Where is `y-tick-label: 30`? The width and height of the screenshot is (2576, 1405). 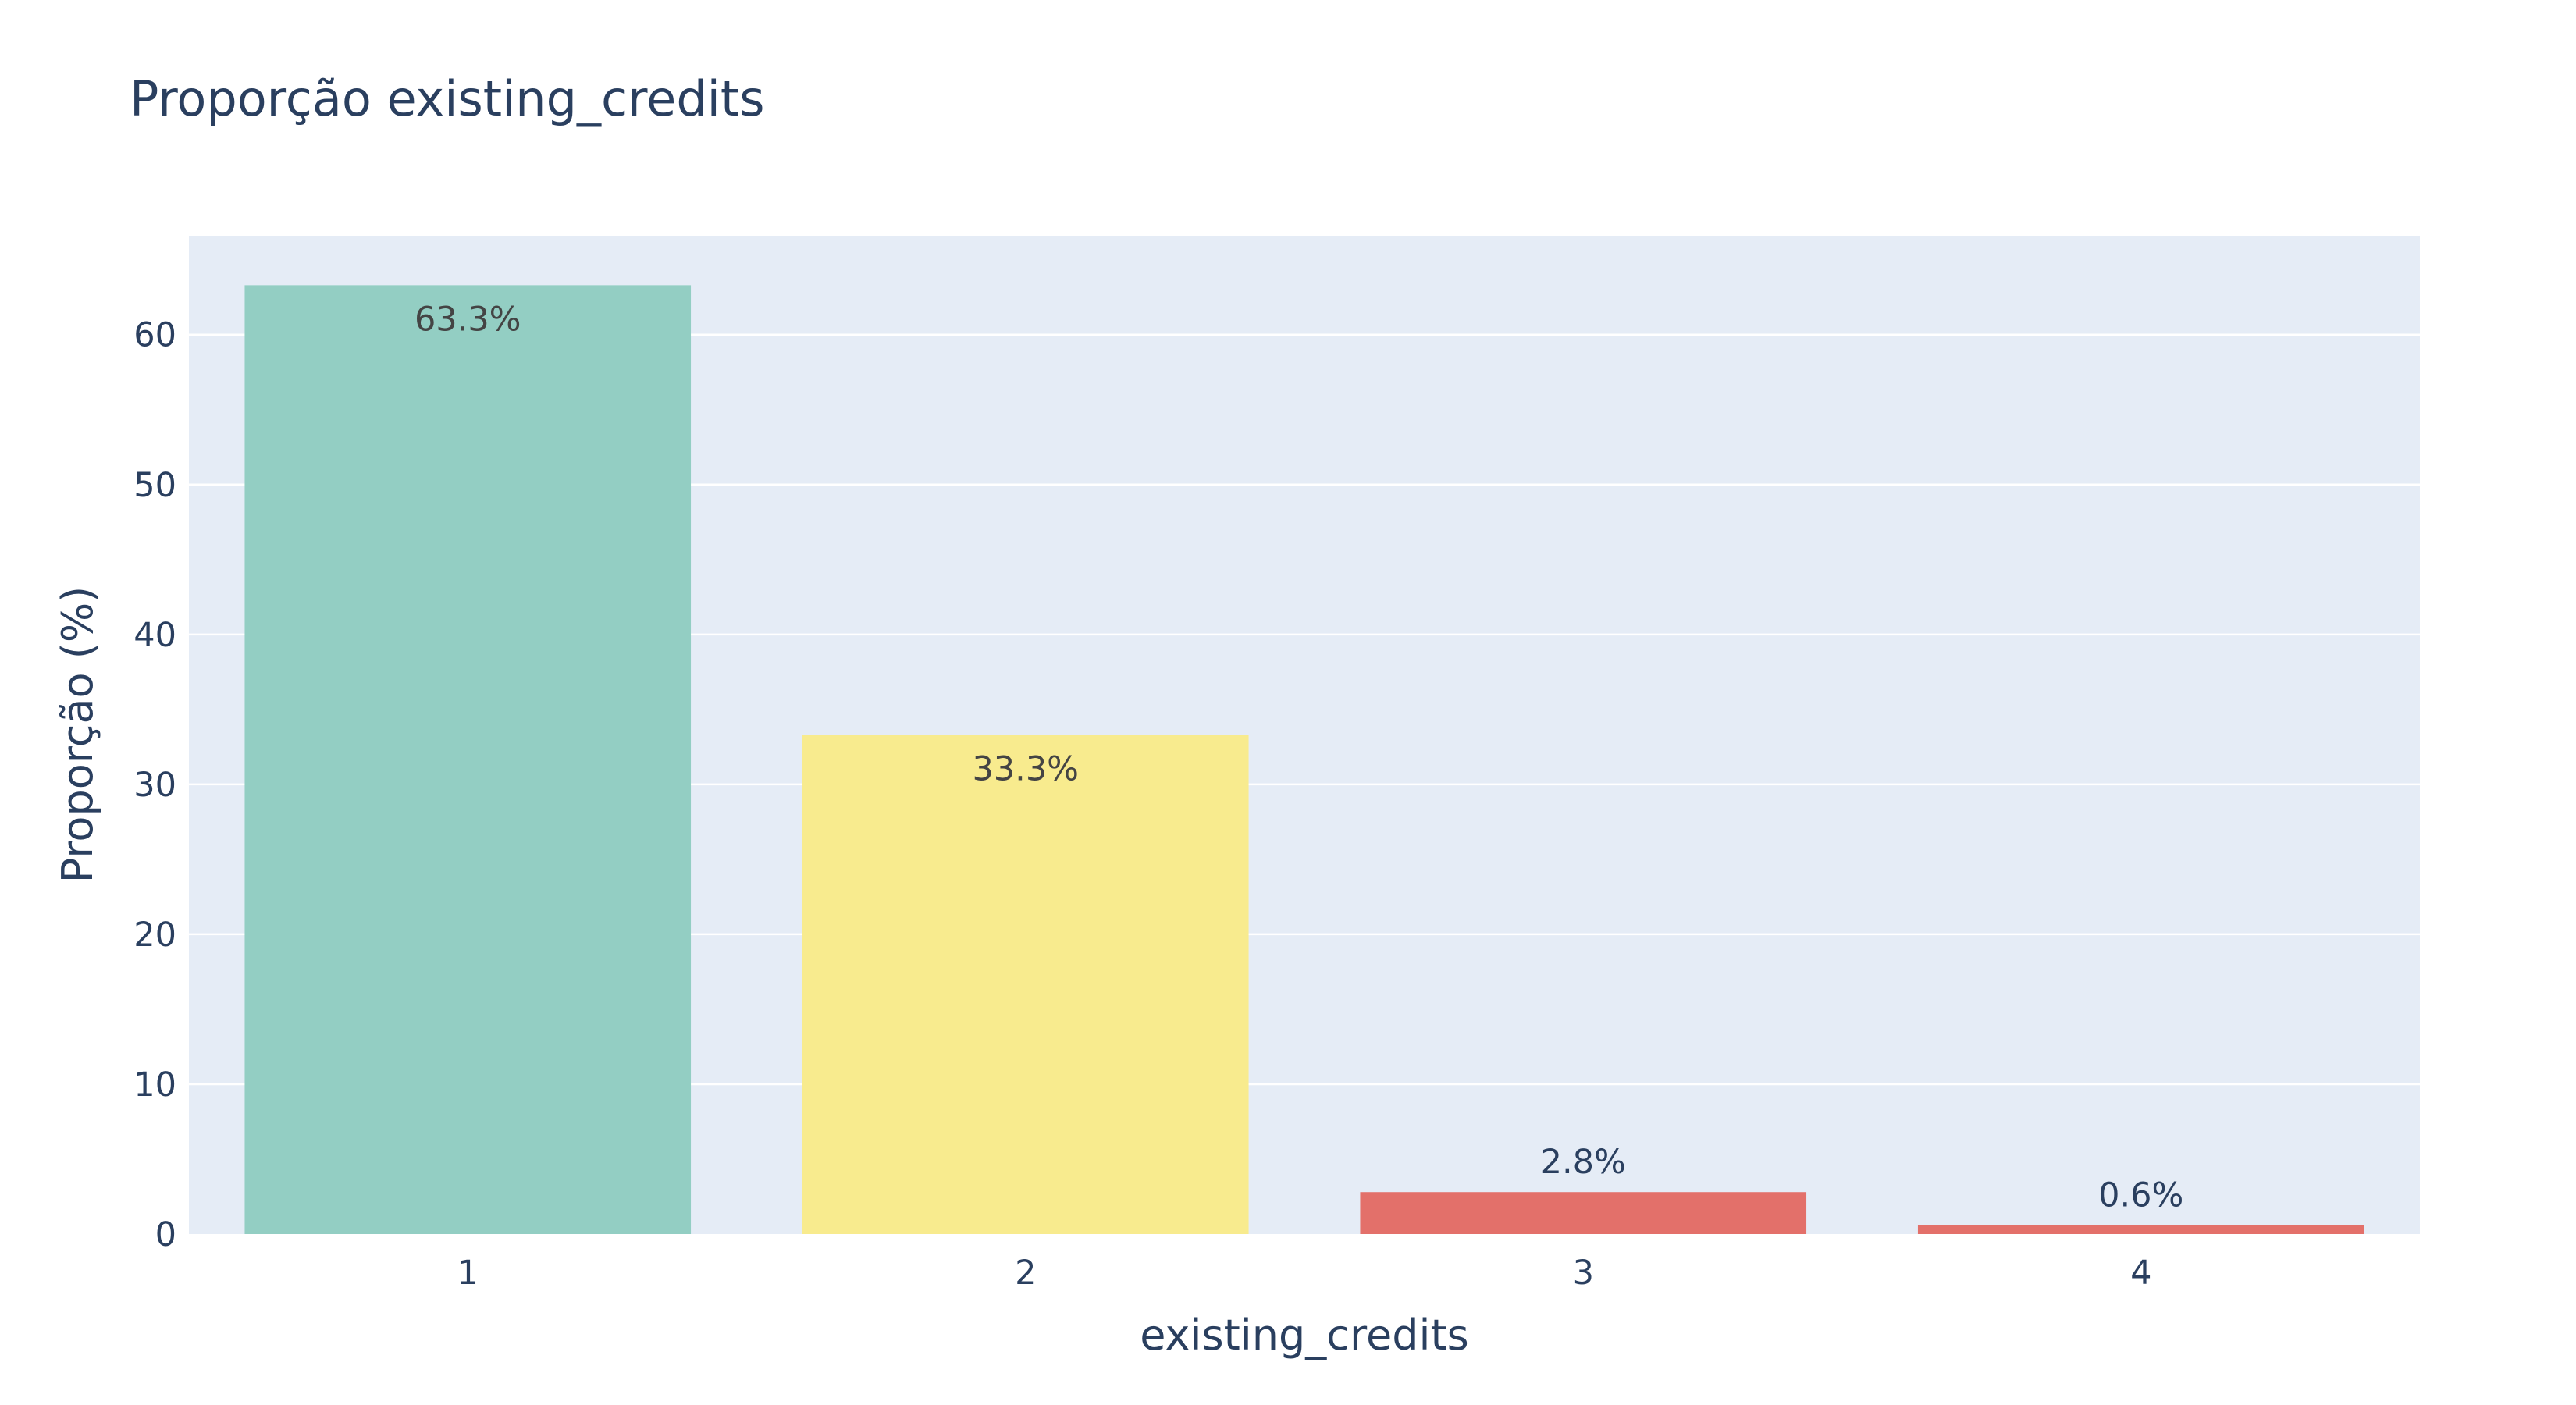
y-tick-label: 30 is located at coordinates (154, 786).